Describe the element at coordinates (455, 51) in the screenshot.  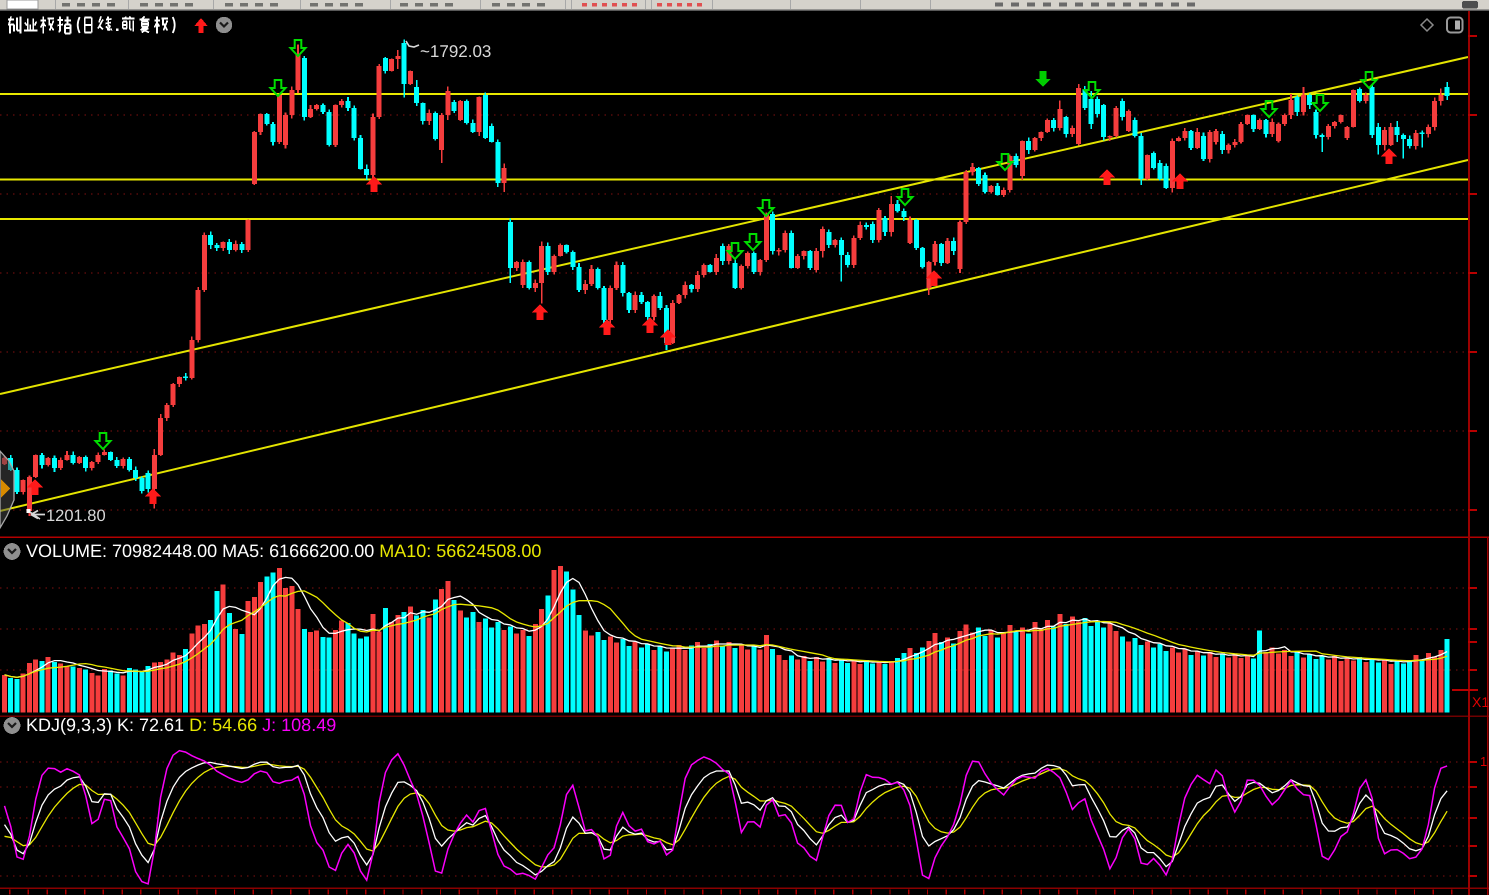
I see `svg-text: ~1792.03` at that location.